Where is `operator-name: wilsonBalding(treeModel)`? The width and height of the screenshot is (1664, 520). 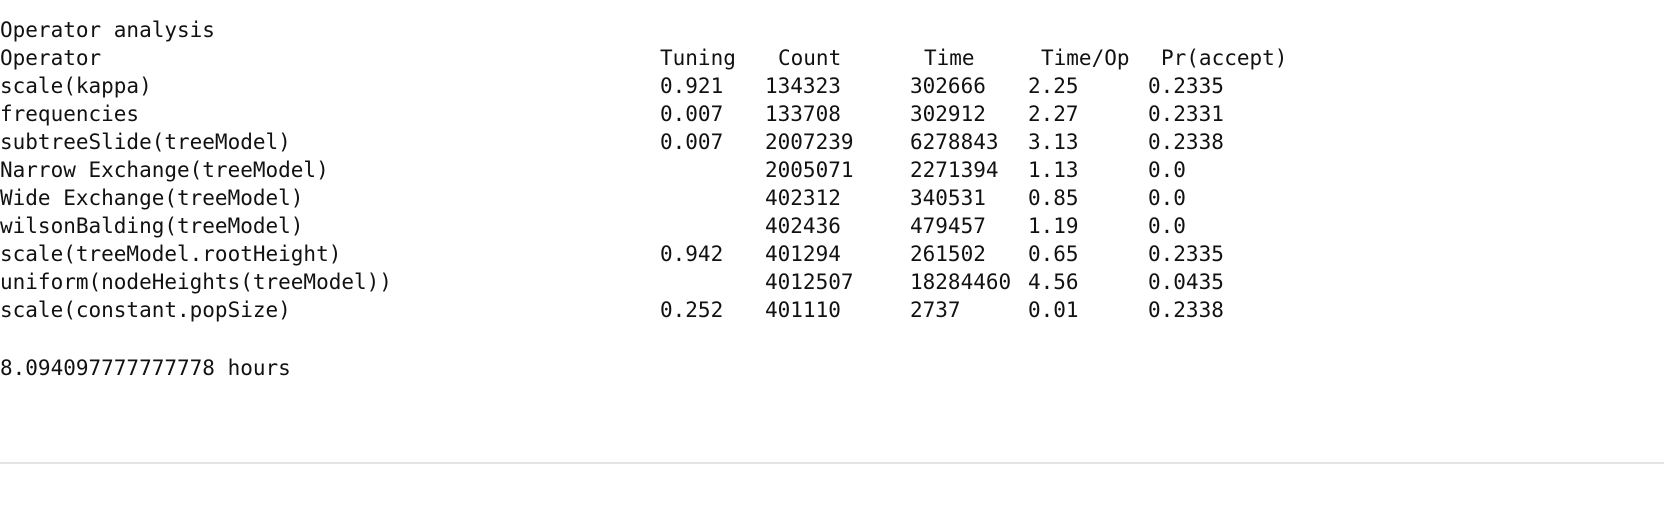
operator-name: wilsonBalding(treeModel) is located at coordinates (152, 226).